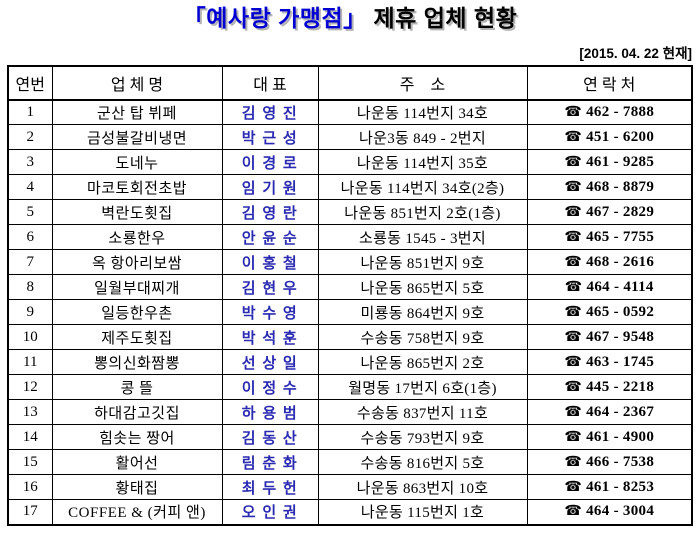  Describe the element at coordinates (30, 83) in the screenshot. I see `header-no: 연번` at that location.